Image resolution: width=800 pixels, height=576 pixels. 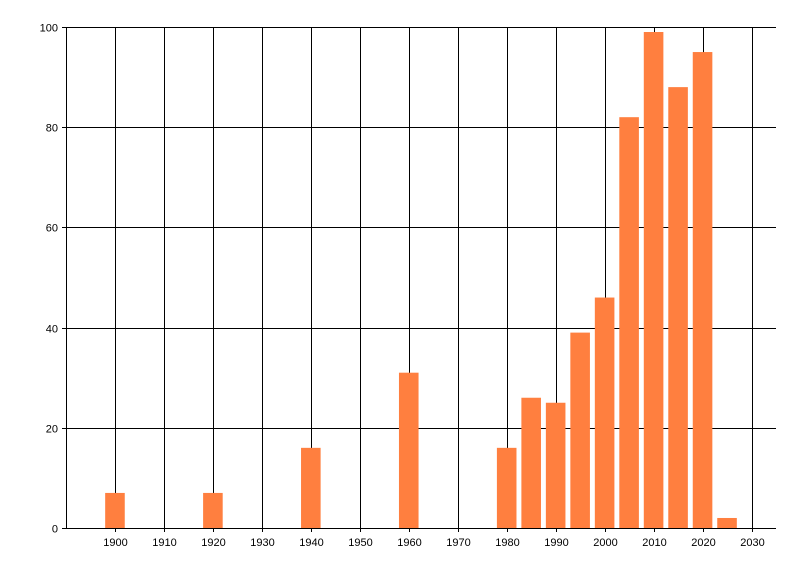 What do you see at coordinates (752, 543) in the screenshot?
I see `x-tick-label: 2030` at bounding box center [752, 543].